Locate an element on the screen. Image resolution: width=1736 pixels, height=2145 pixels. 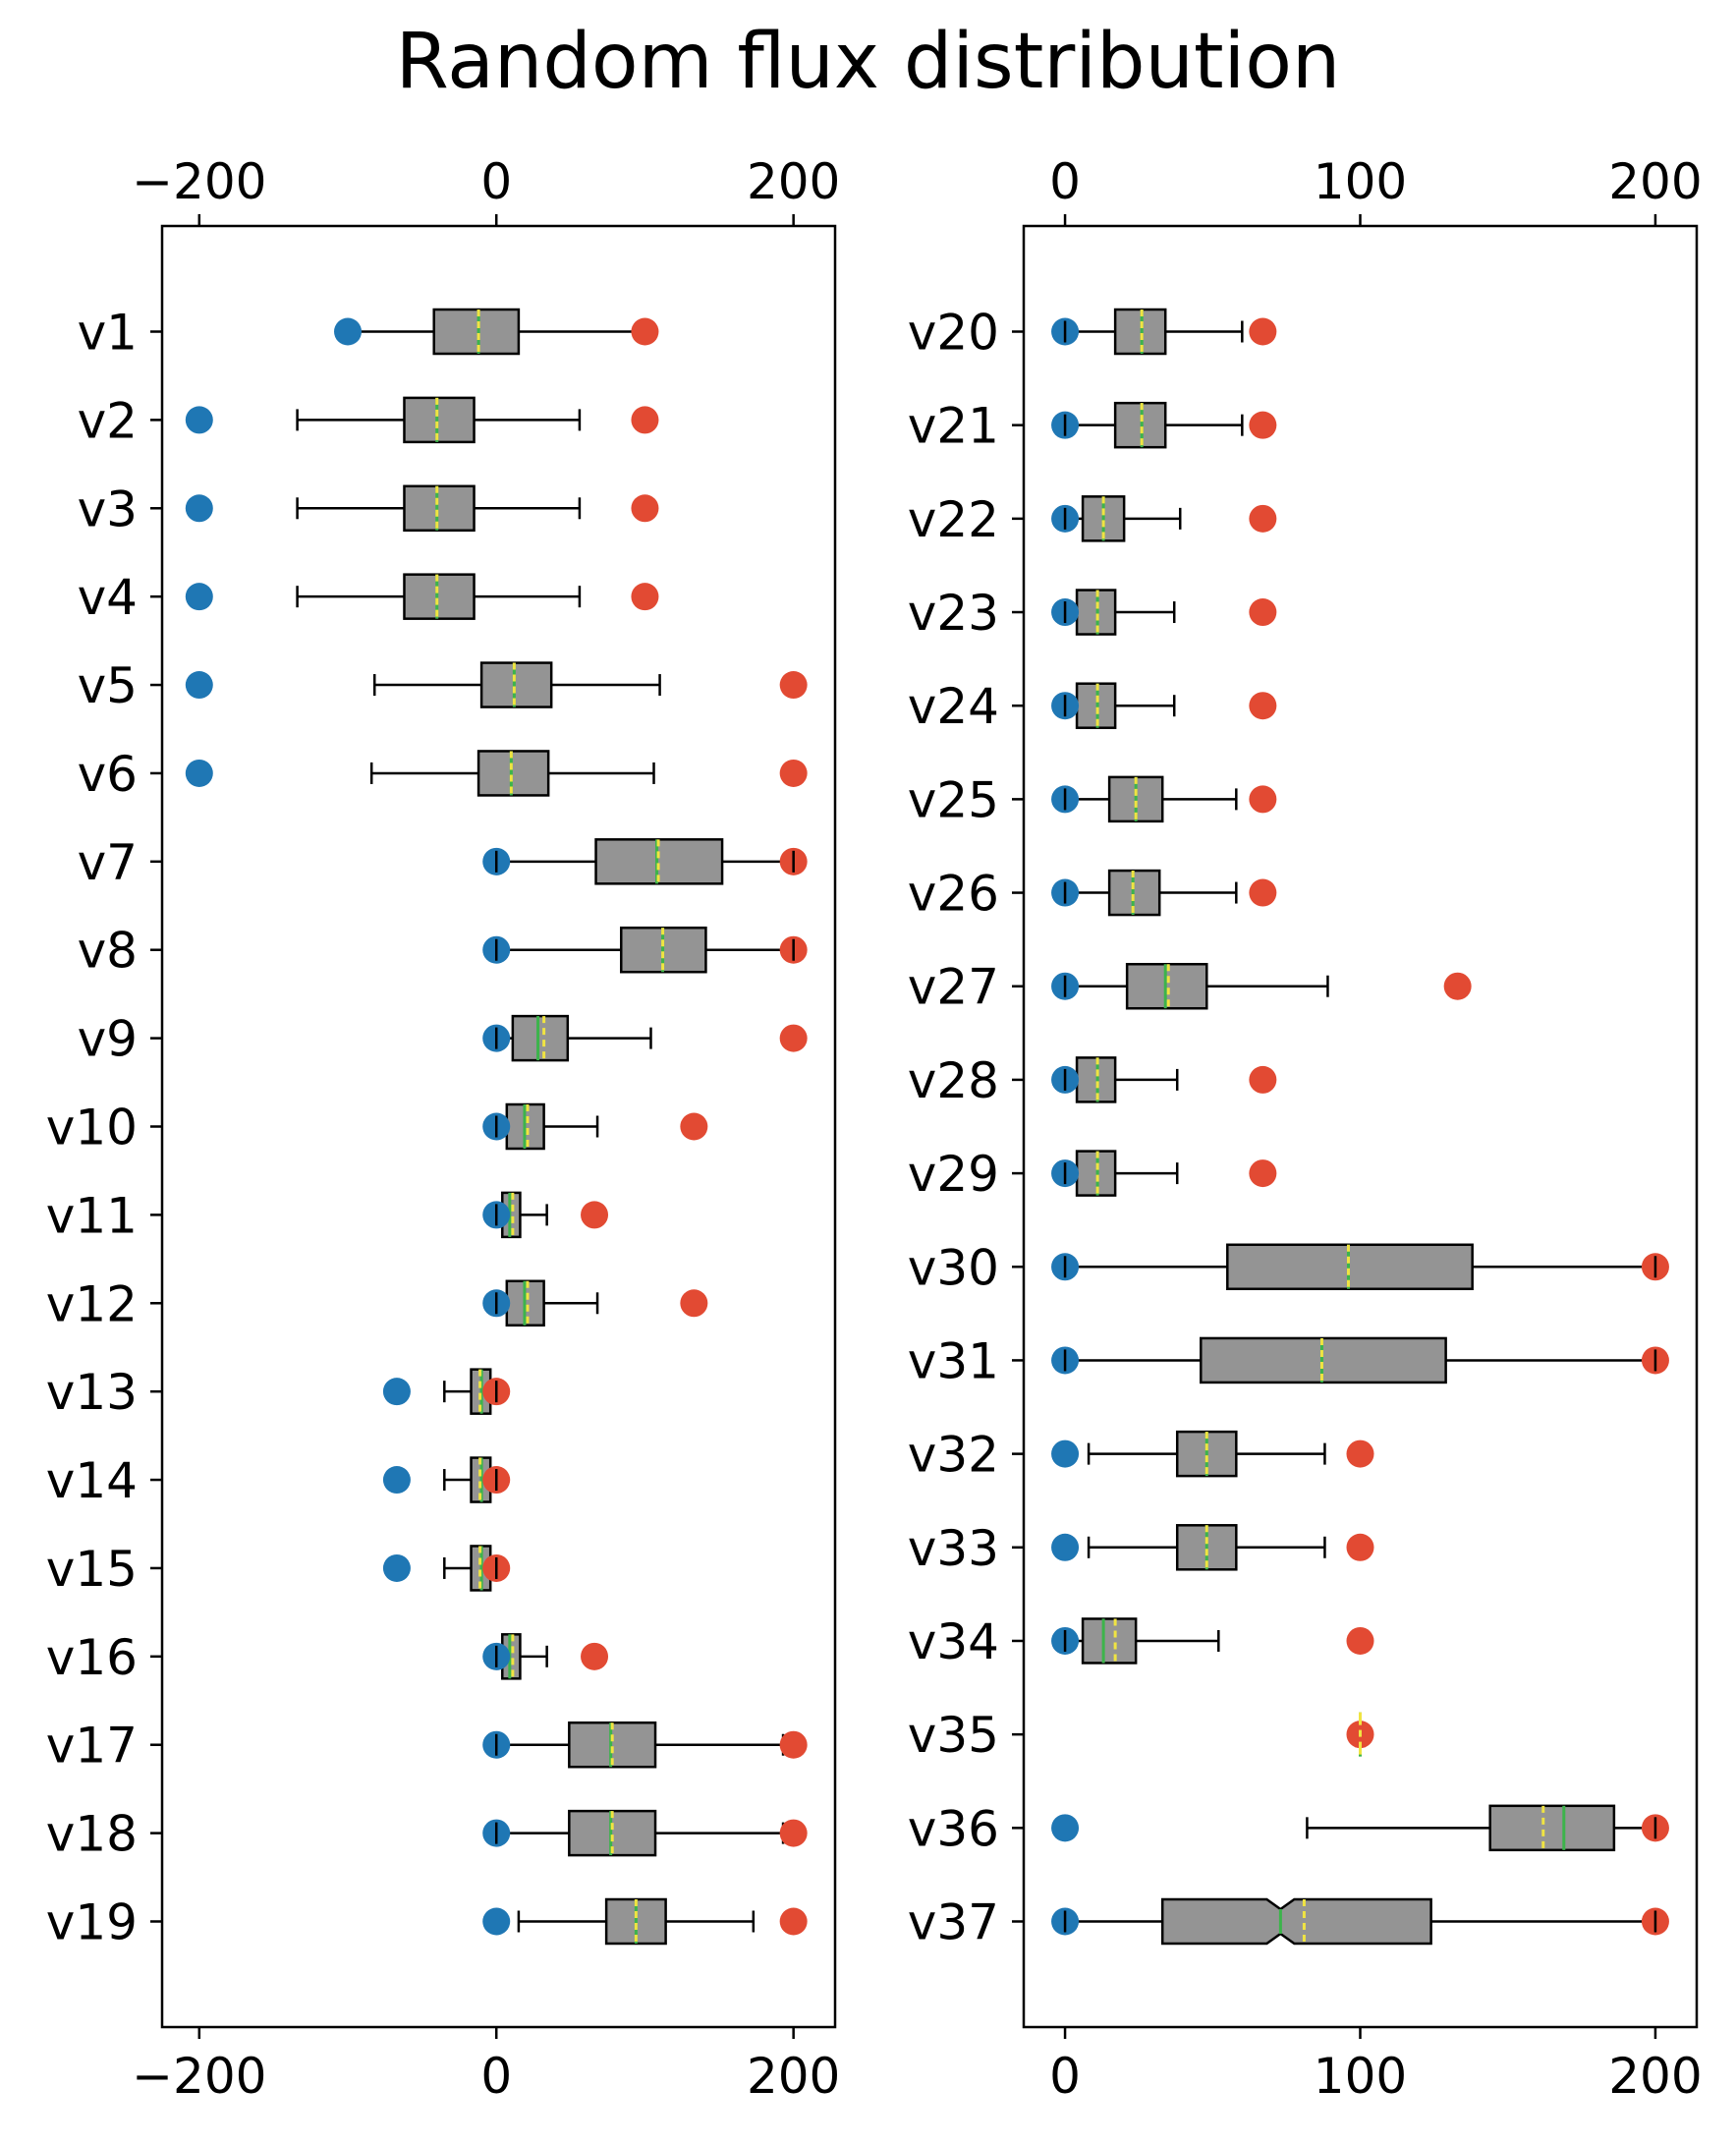
y-tick-label: v26 is located at coordinates (953, 894).